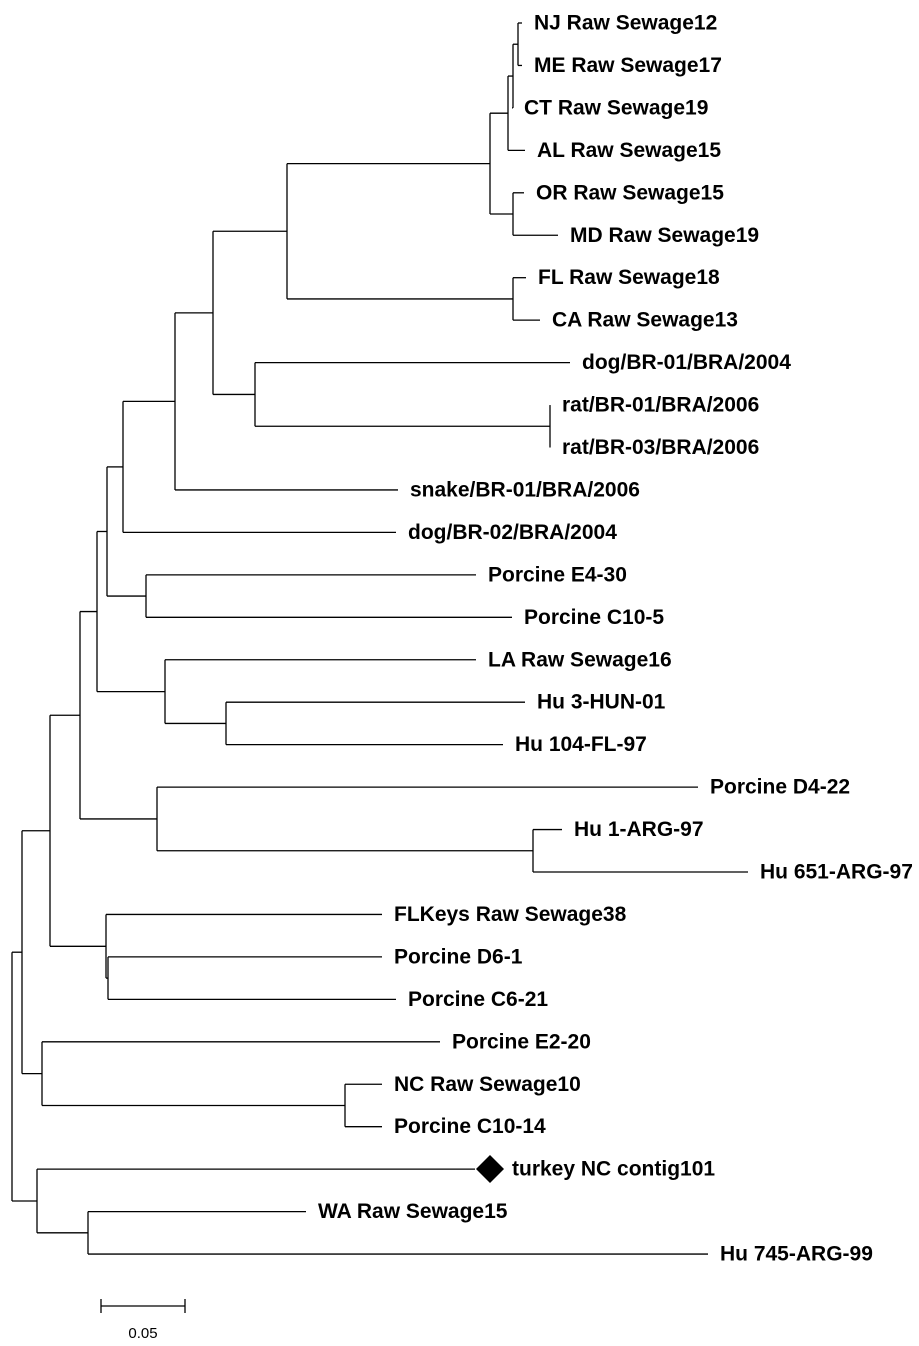 This screenshot has height=1346, width=919. Describe the element at coordinates (557, 574) in the screenshot. I see `leaf-label: Porcine E4-30` at that location.